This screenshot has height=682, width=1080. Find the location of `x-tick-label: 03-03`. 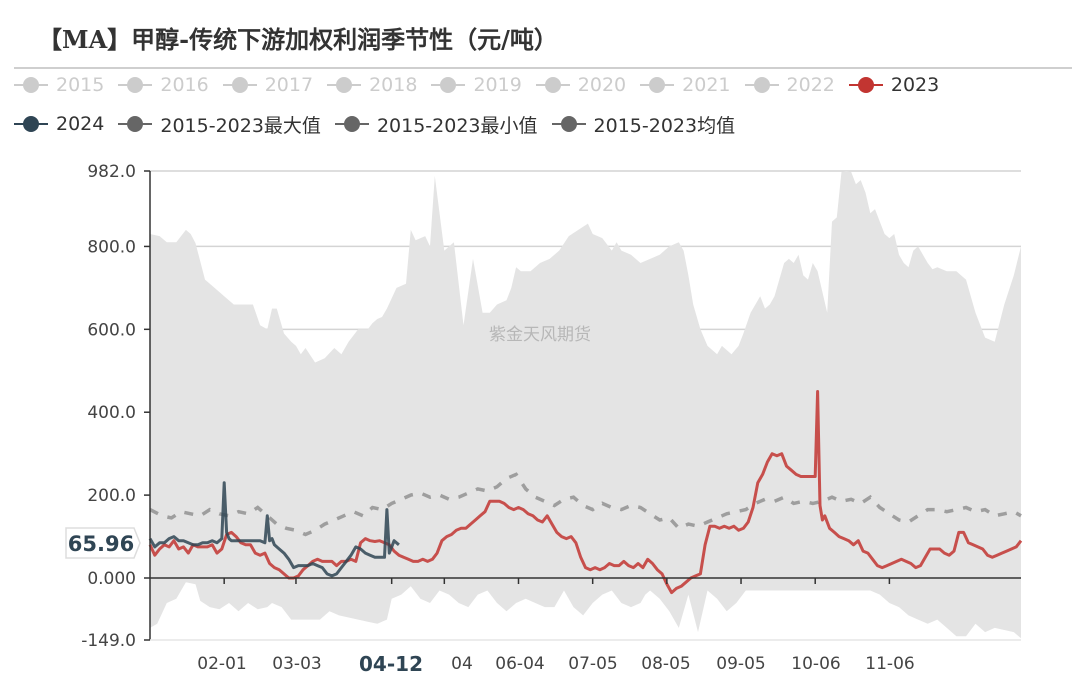

x-tick-label: 03-03 is located at coordinates (296, 664).